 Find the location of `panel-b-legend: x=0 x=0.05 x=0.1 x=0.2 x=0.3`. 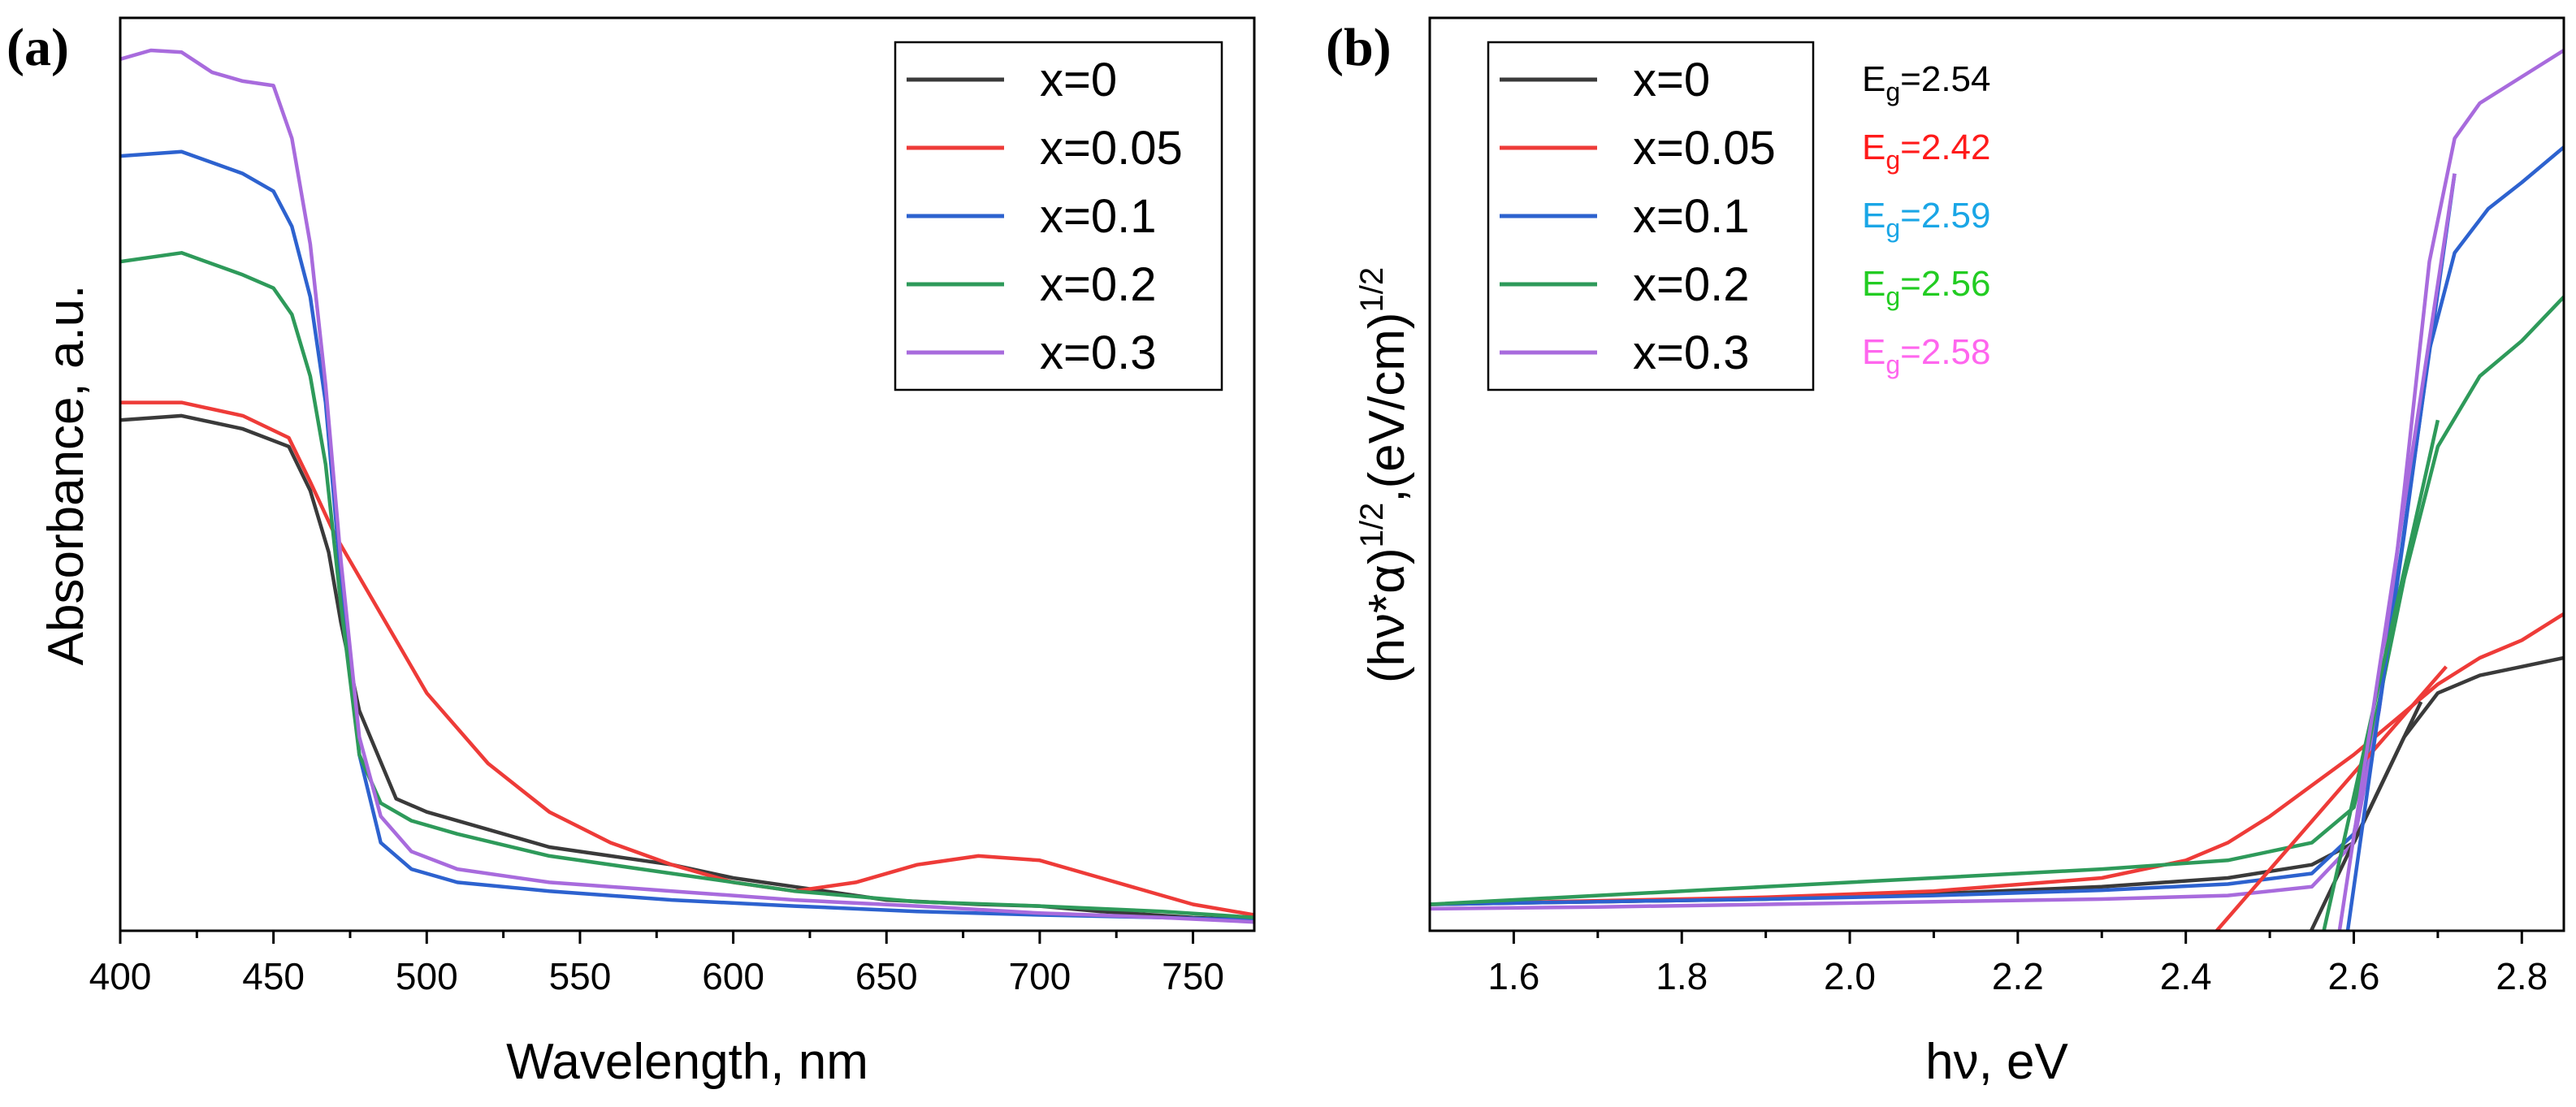

panel-b-legend: x=0 x=0.05 x=0.1 x=0.2 x=0.3 is located at coordinates (1651, 216).